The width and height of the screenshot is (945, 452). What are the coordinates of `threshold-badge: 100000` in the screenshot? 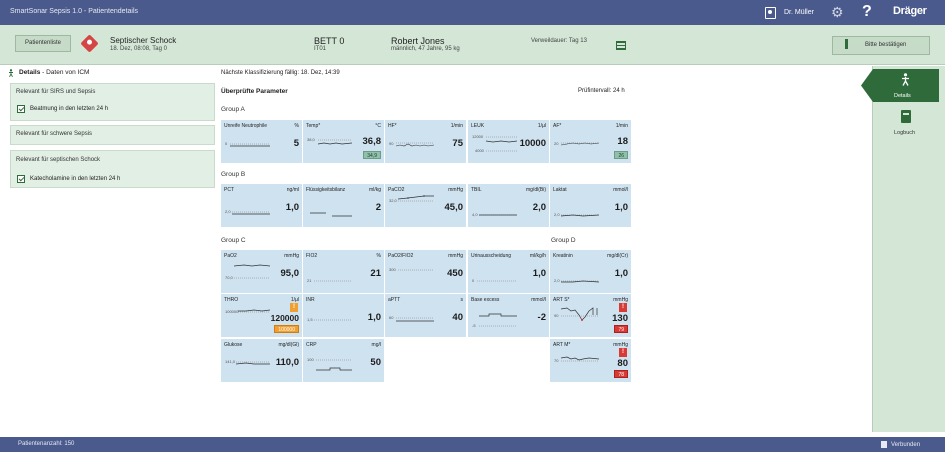 It's located at (286, 329).